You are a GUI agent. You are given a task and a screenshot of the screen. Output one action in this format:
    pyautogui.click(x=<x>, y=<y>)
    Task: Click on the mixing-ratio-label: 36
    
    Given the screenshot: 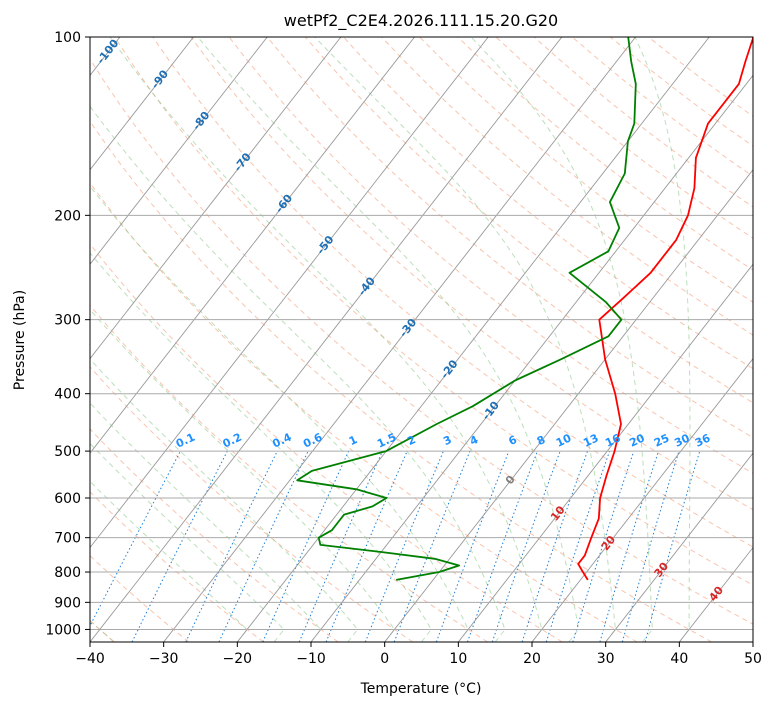 What is the action you would take?
    pyautogui.click(x=703, y=440)
    